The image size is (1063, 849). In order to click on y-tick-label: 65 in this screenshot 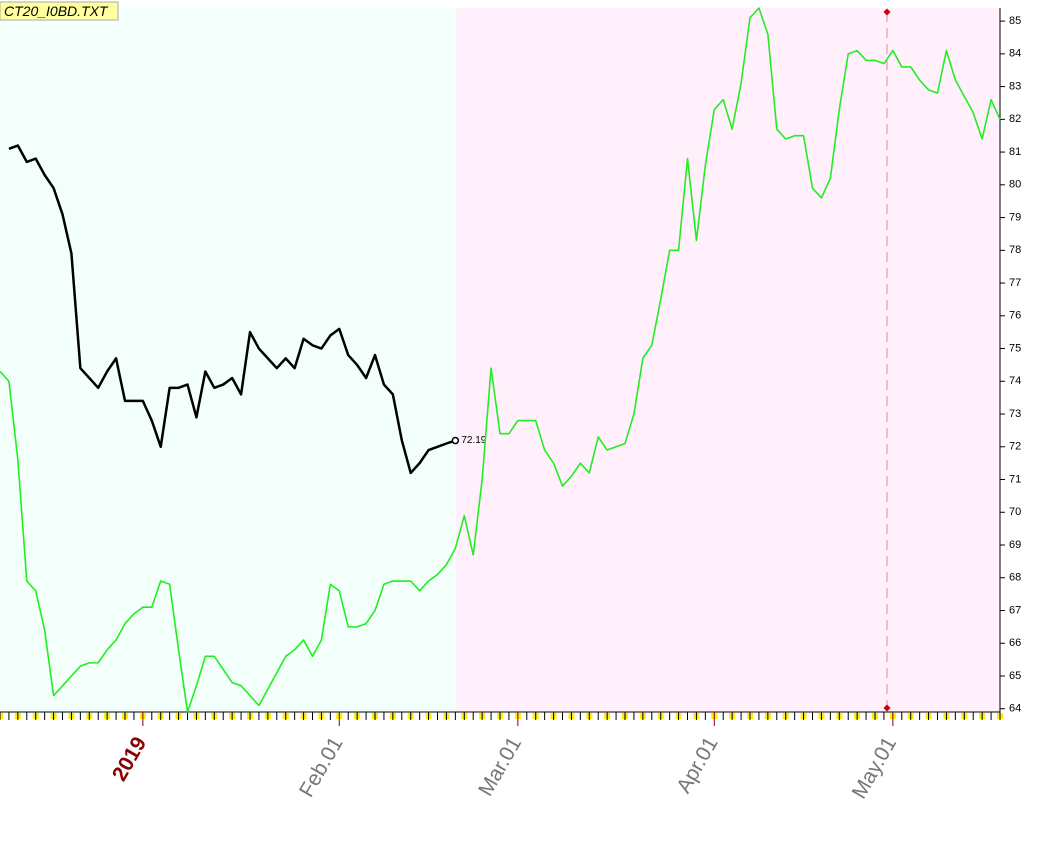, I will do `click(1015, 676)`.